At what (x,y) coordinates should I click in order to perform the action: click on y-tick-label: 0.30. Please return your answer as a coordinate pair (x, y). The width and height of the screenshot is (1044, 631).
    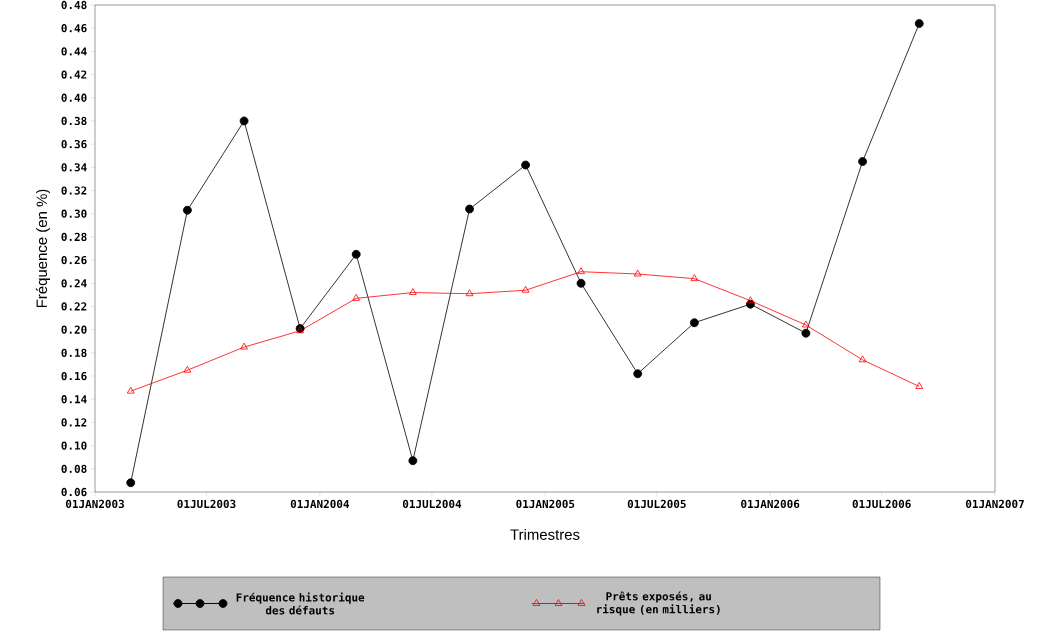
    Looking at the image, I should click on (74, 213).